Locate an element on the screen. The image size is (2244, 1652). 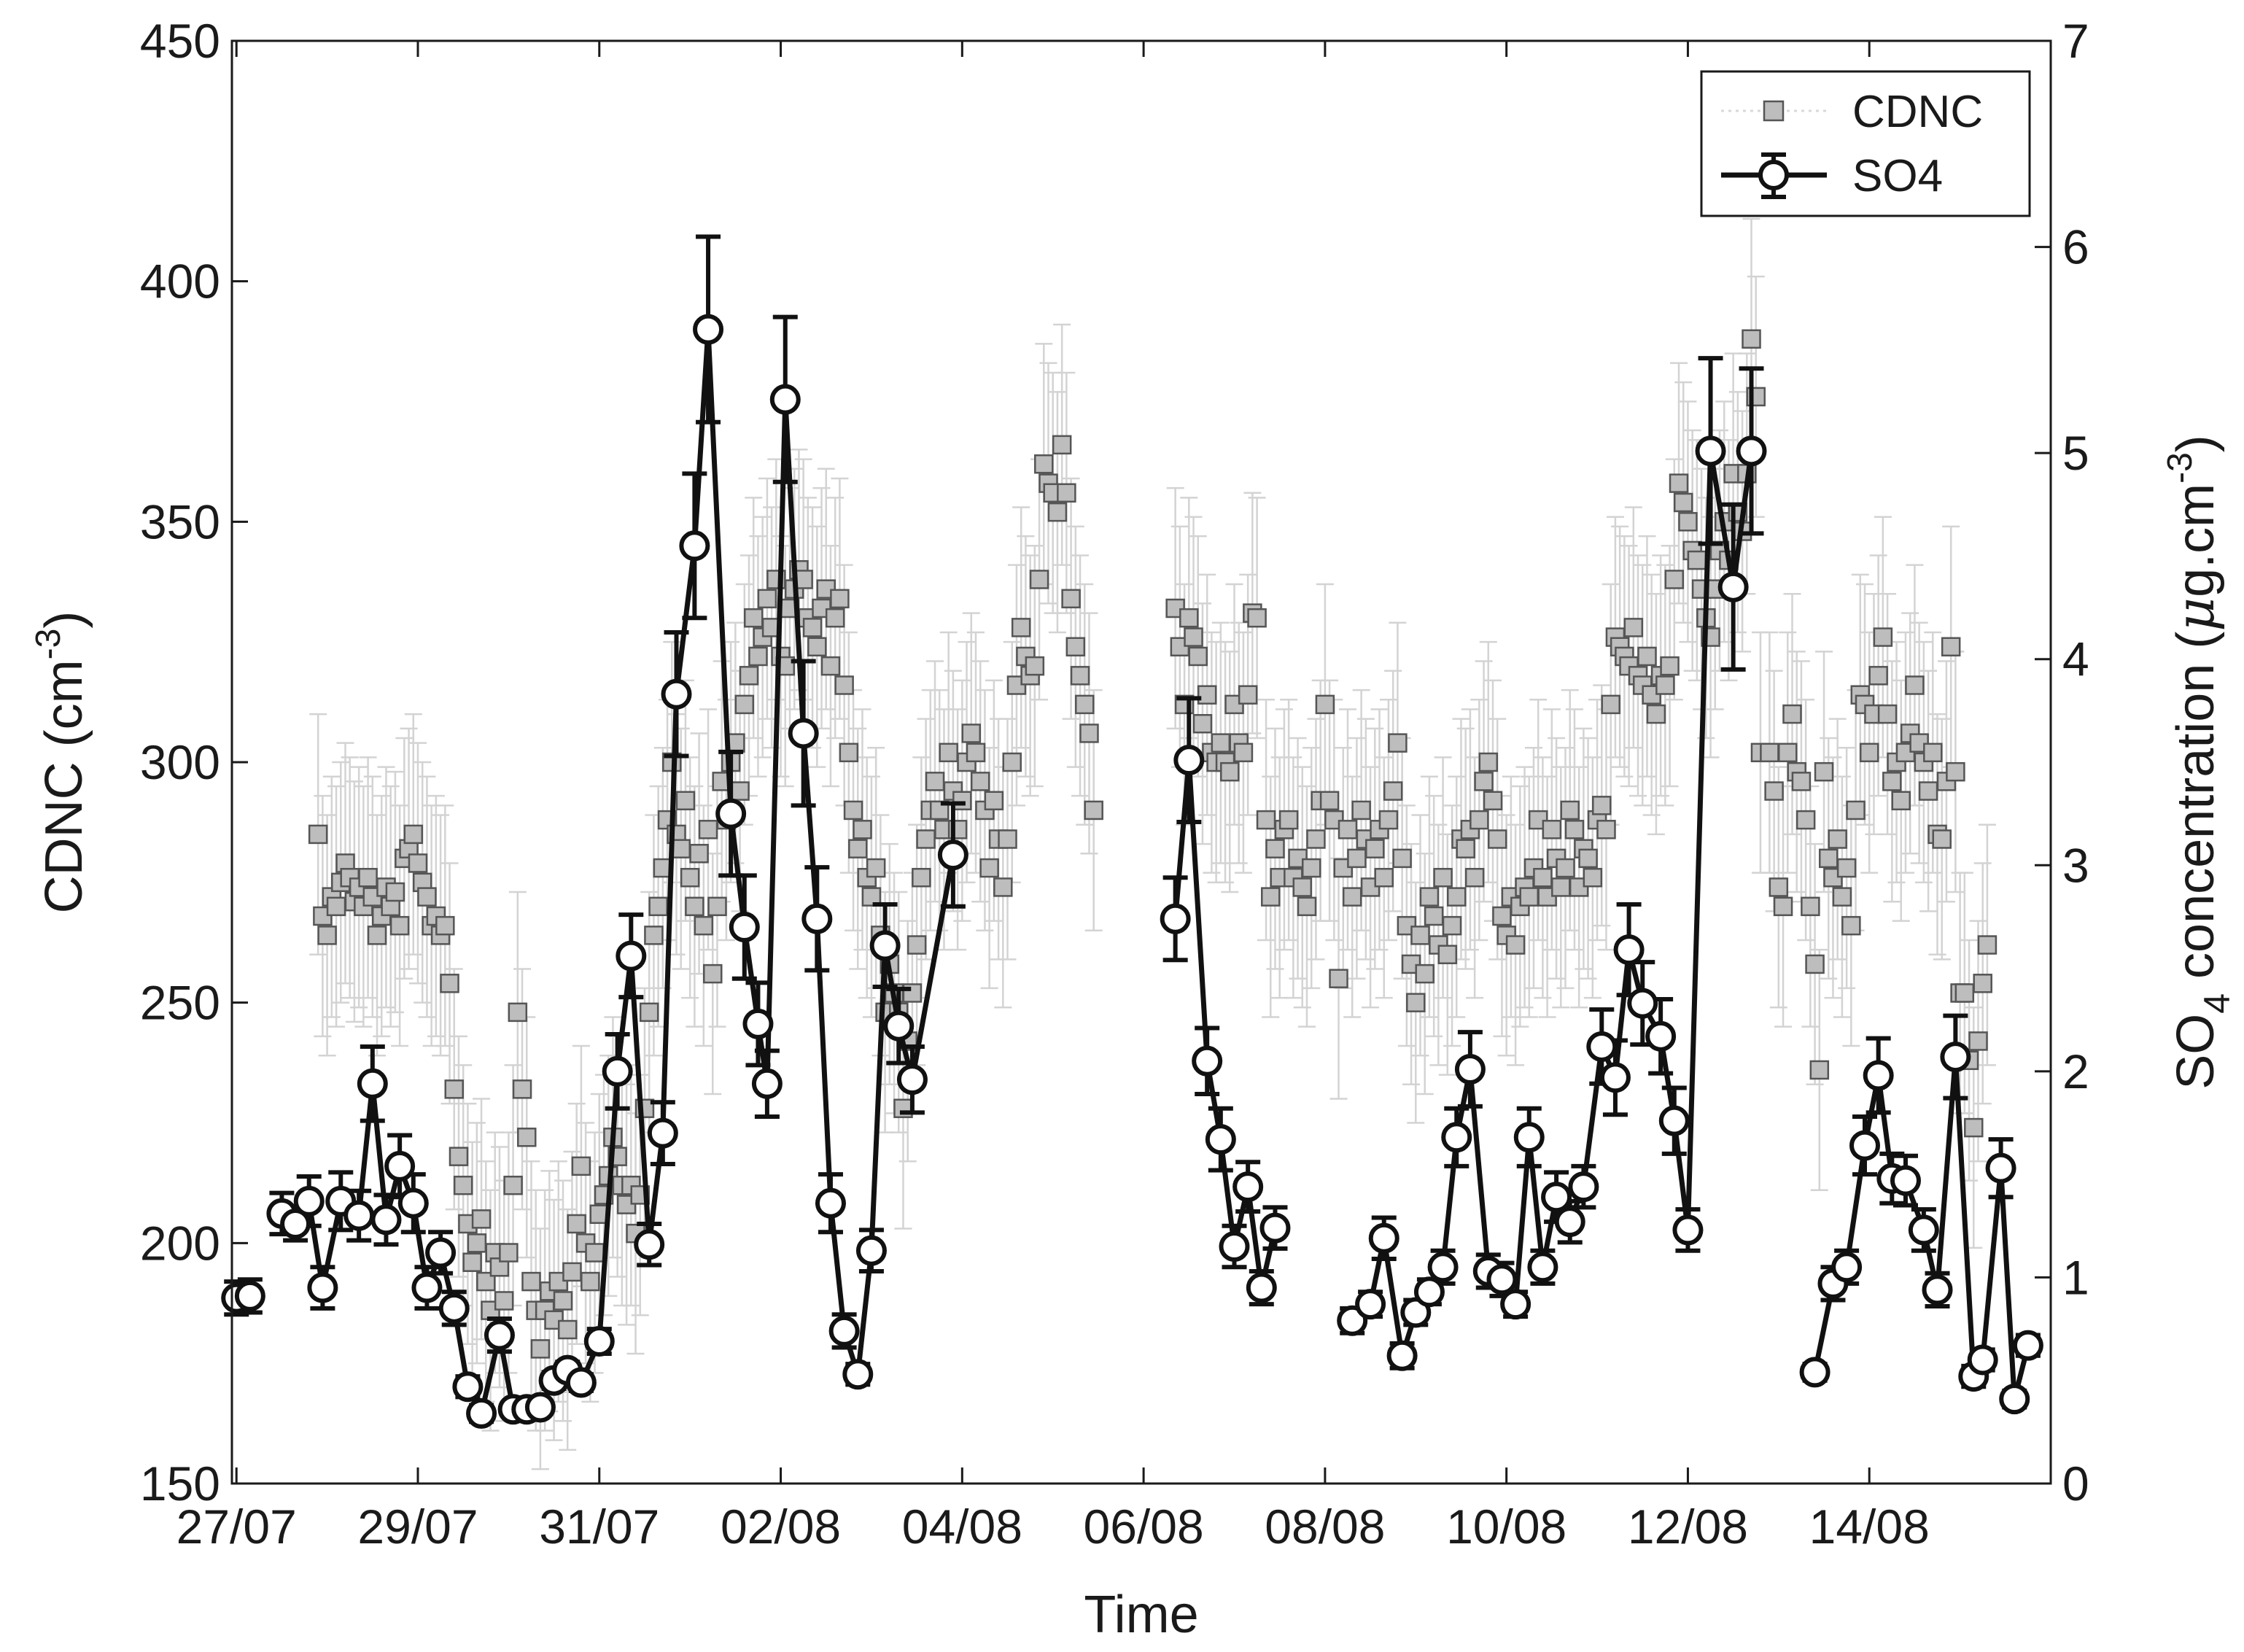
right-tick-label: 1 is located at coordinates (2075, 1277).